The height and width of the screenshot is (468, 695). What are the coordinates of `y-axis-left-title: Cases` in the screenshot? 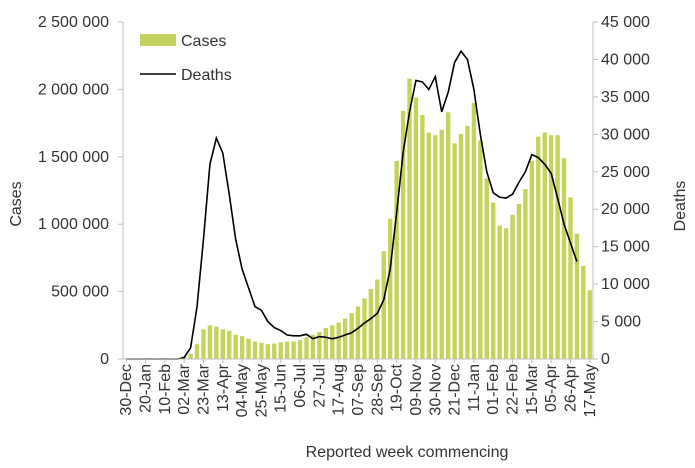 It's located at (16, 203).